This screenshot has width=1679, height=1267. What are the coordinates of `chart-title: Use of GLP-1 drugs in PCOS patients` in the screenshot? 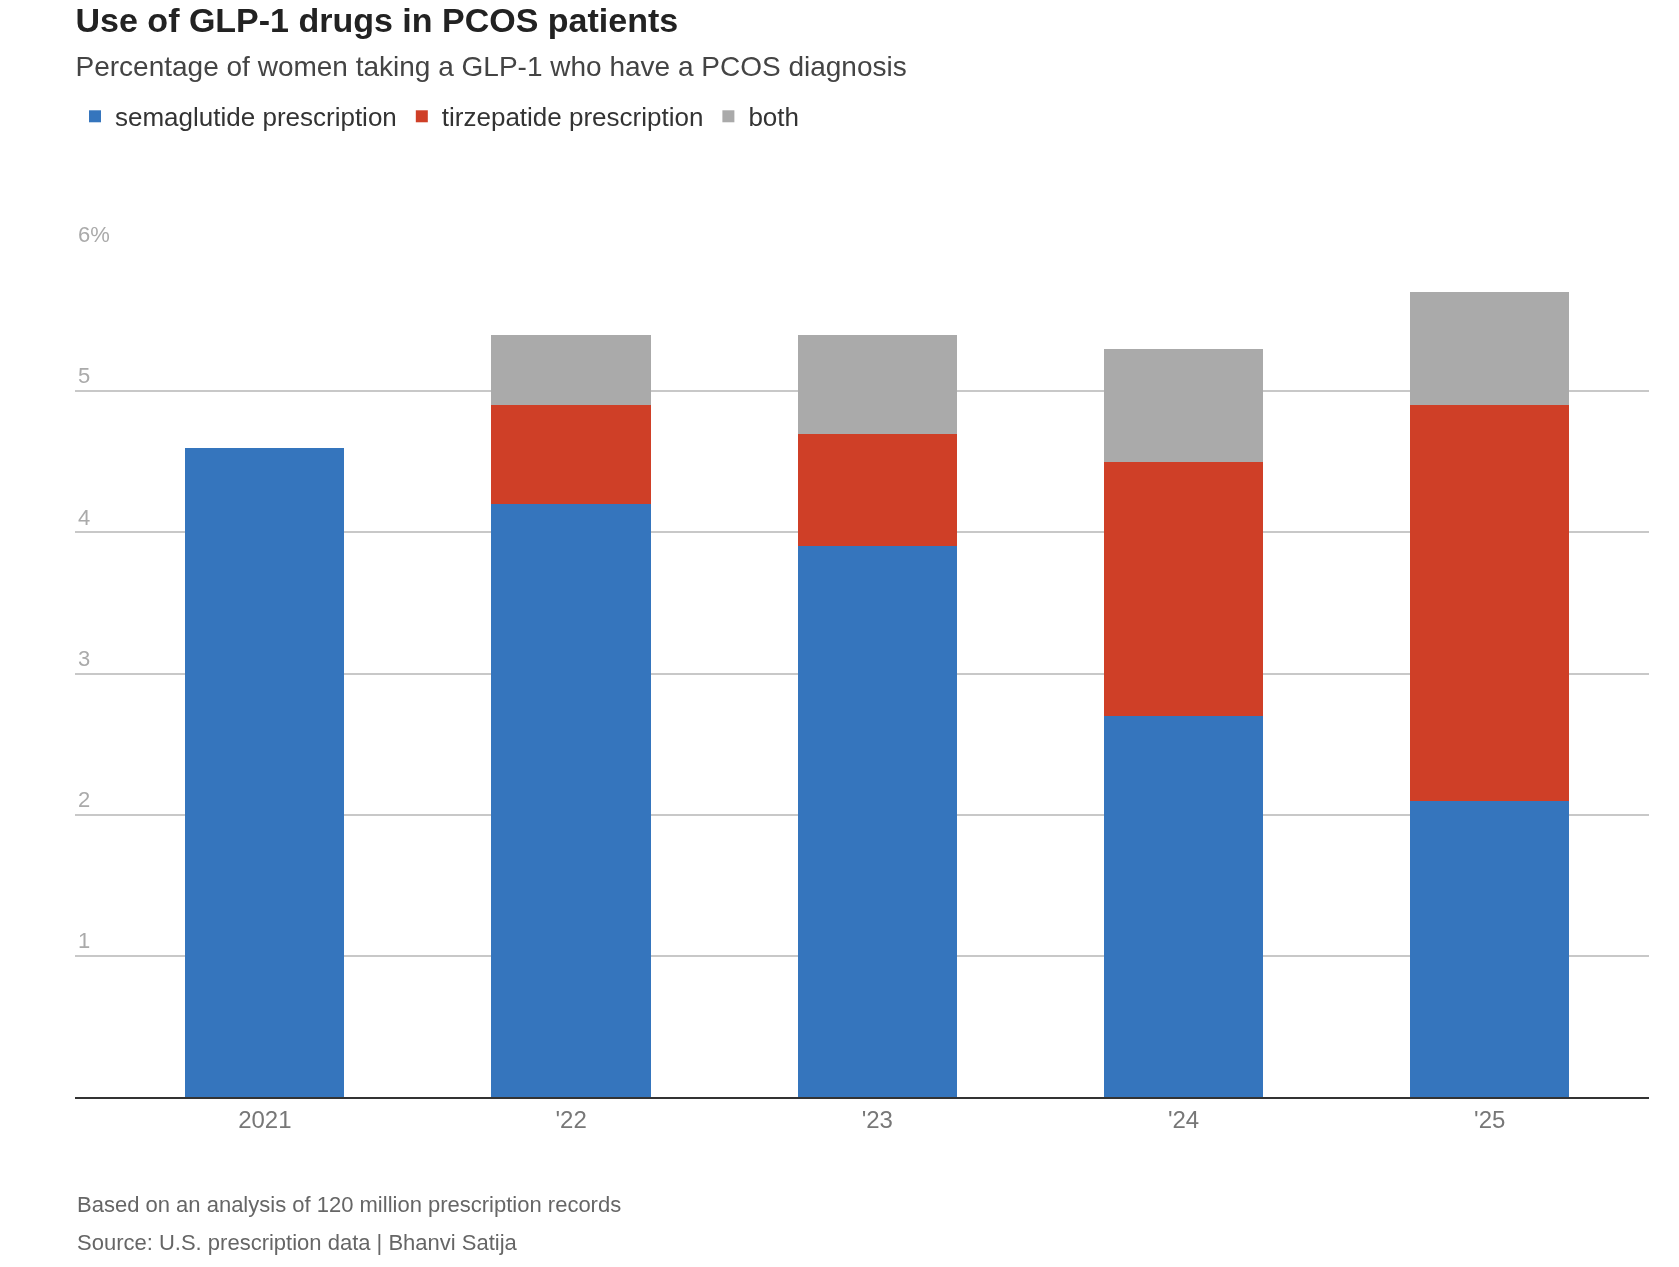 It's located at (377, 19).